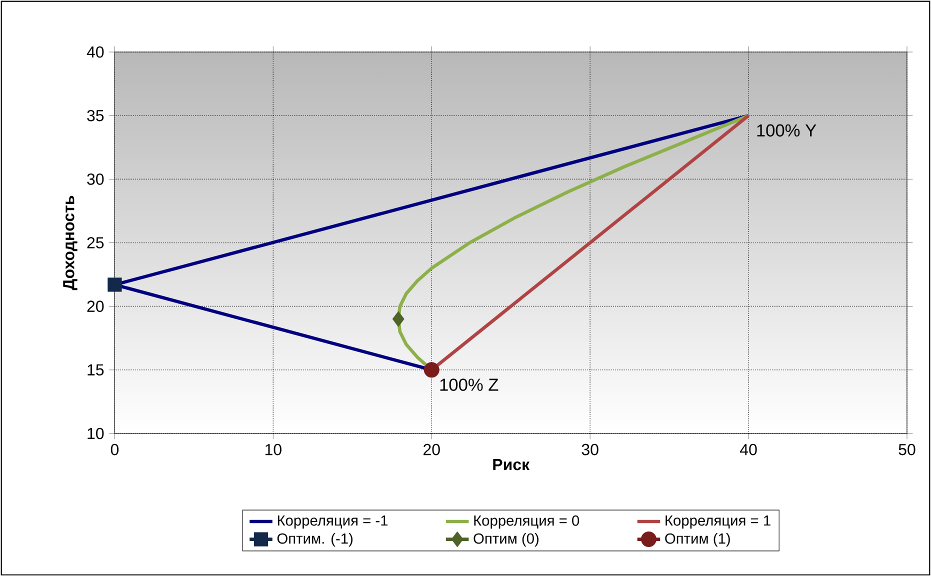 The image size is (931, 576). Describe the element at coordinates (273, 450) in the screenshot. I see `x-tick-label: 10` at that location.